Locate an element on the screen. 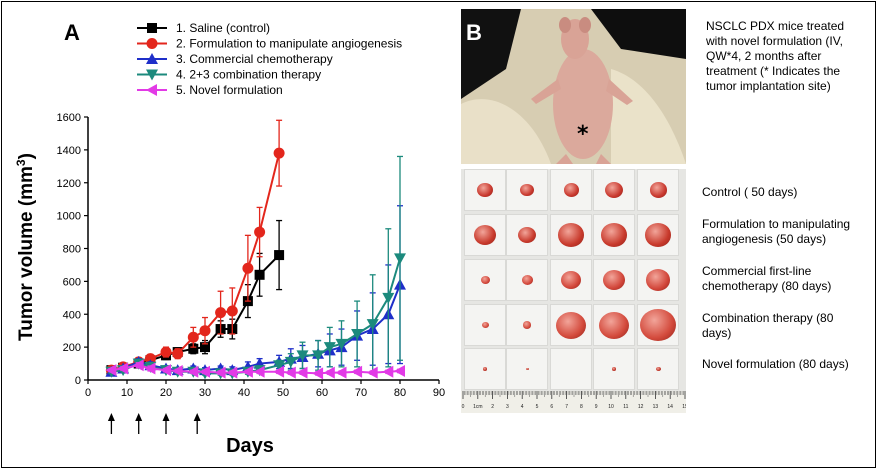 The image size is (879, 471). panel-b-letter: B is located at coordinates (474, 32).